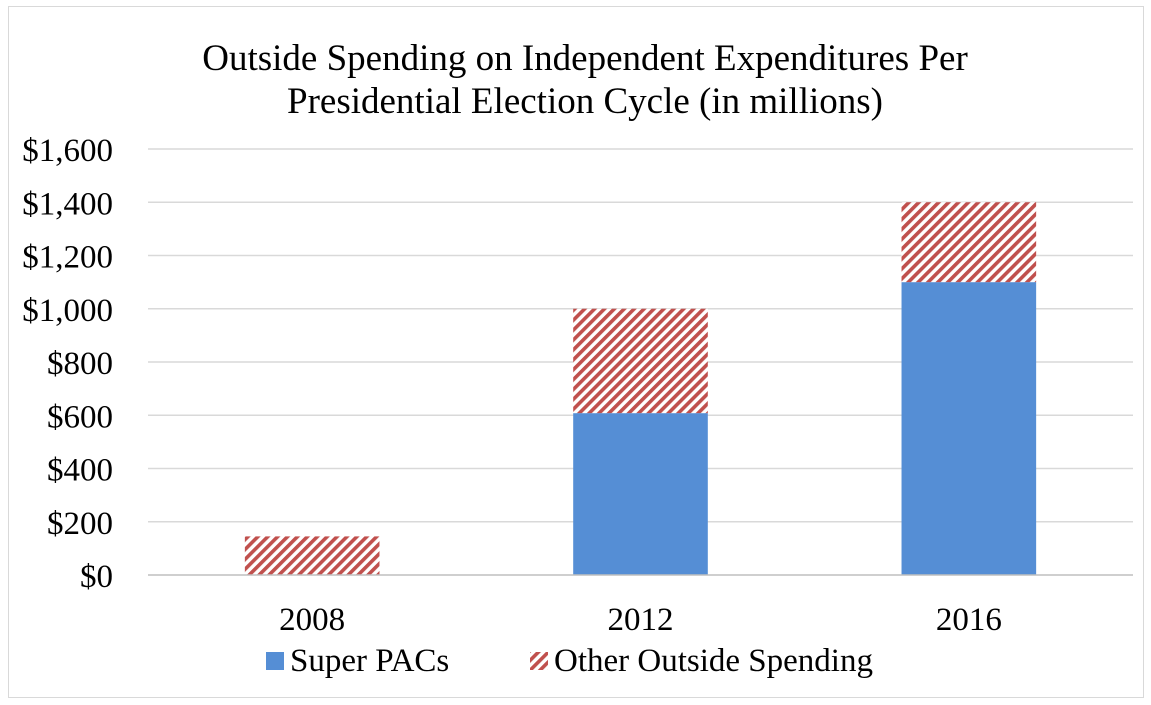 This screenshot has width=1151, height=705. What do you see at coordinates (80, 471) in the screenshot?
I see `y-tick-label: $400` at bounding box center [80, 471].